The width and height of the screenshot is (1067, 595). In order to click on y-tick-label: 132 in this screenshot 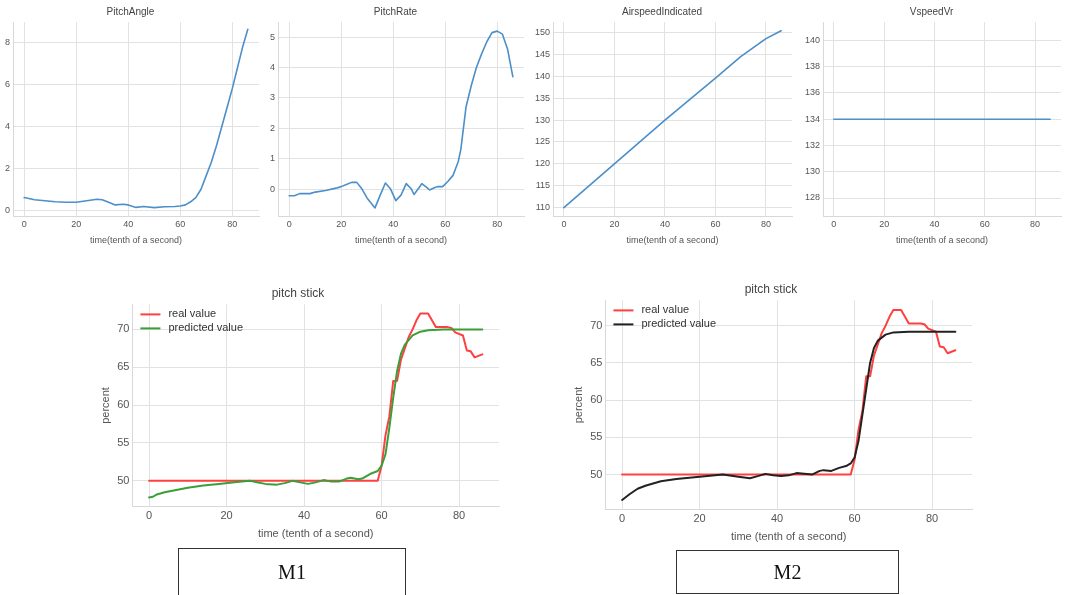, I will do `click(812, 144)`.